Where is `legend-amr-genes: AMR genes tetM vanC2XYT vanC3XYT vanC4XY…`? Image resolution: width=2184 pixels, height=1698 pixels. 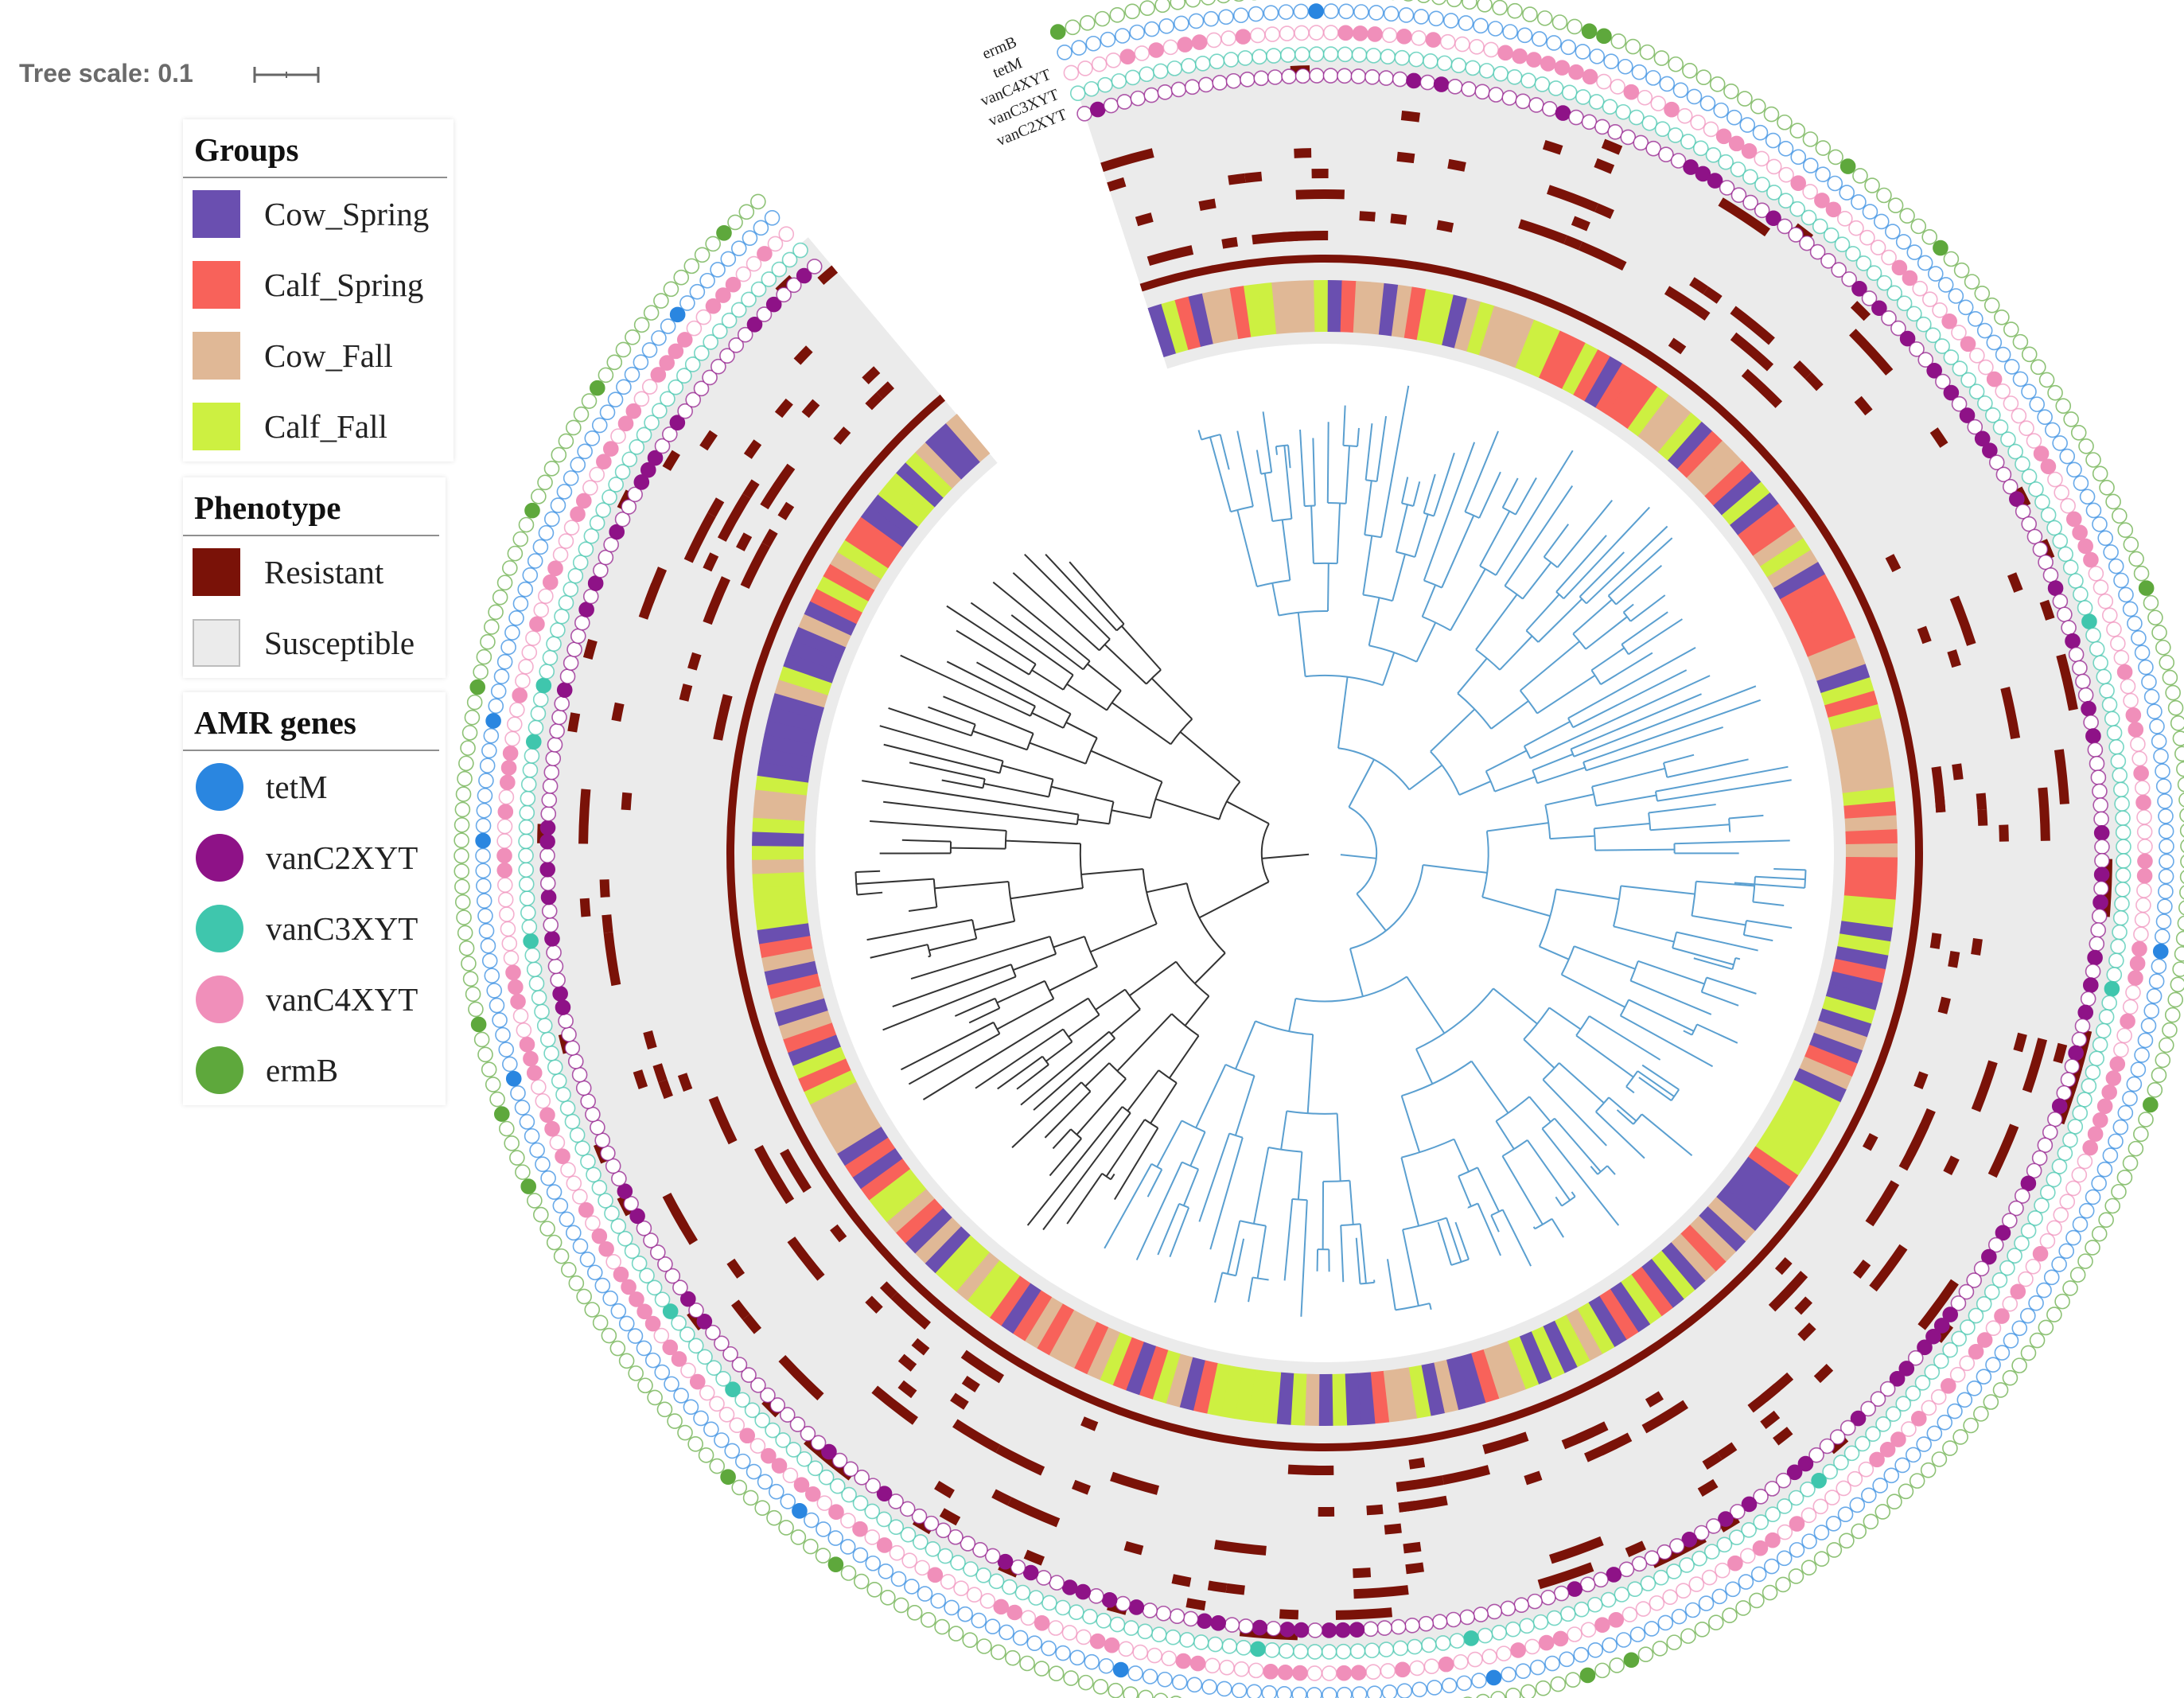
legend-amr-genes: AMR genes tetM vanC2XYT vanC3XYT vanC4XY… is located at coordinates (314, 899).